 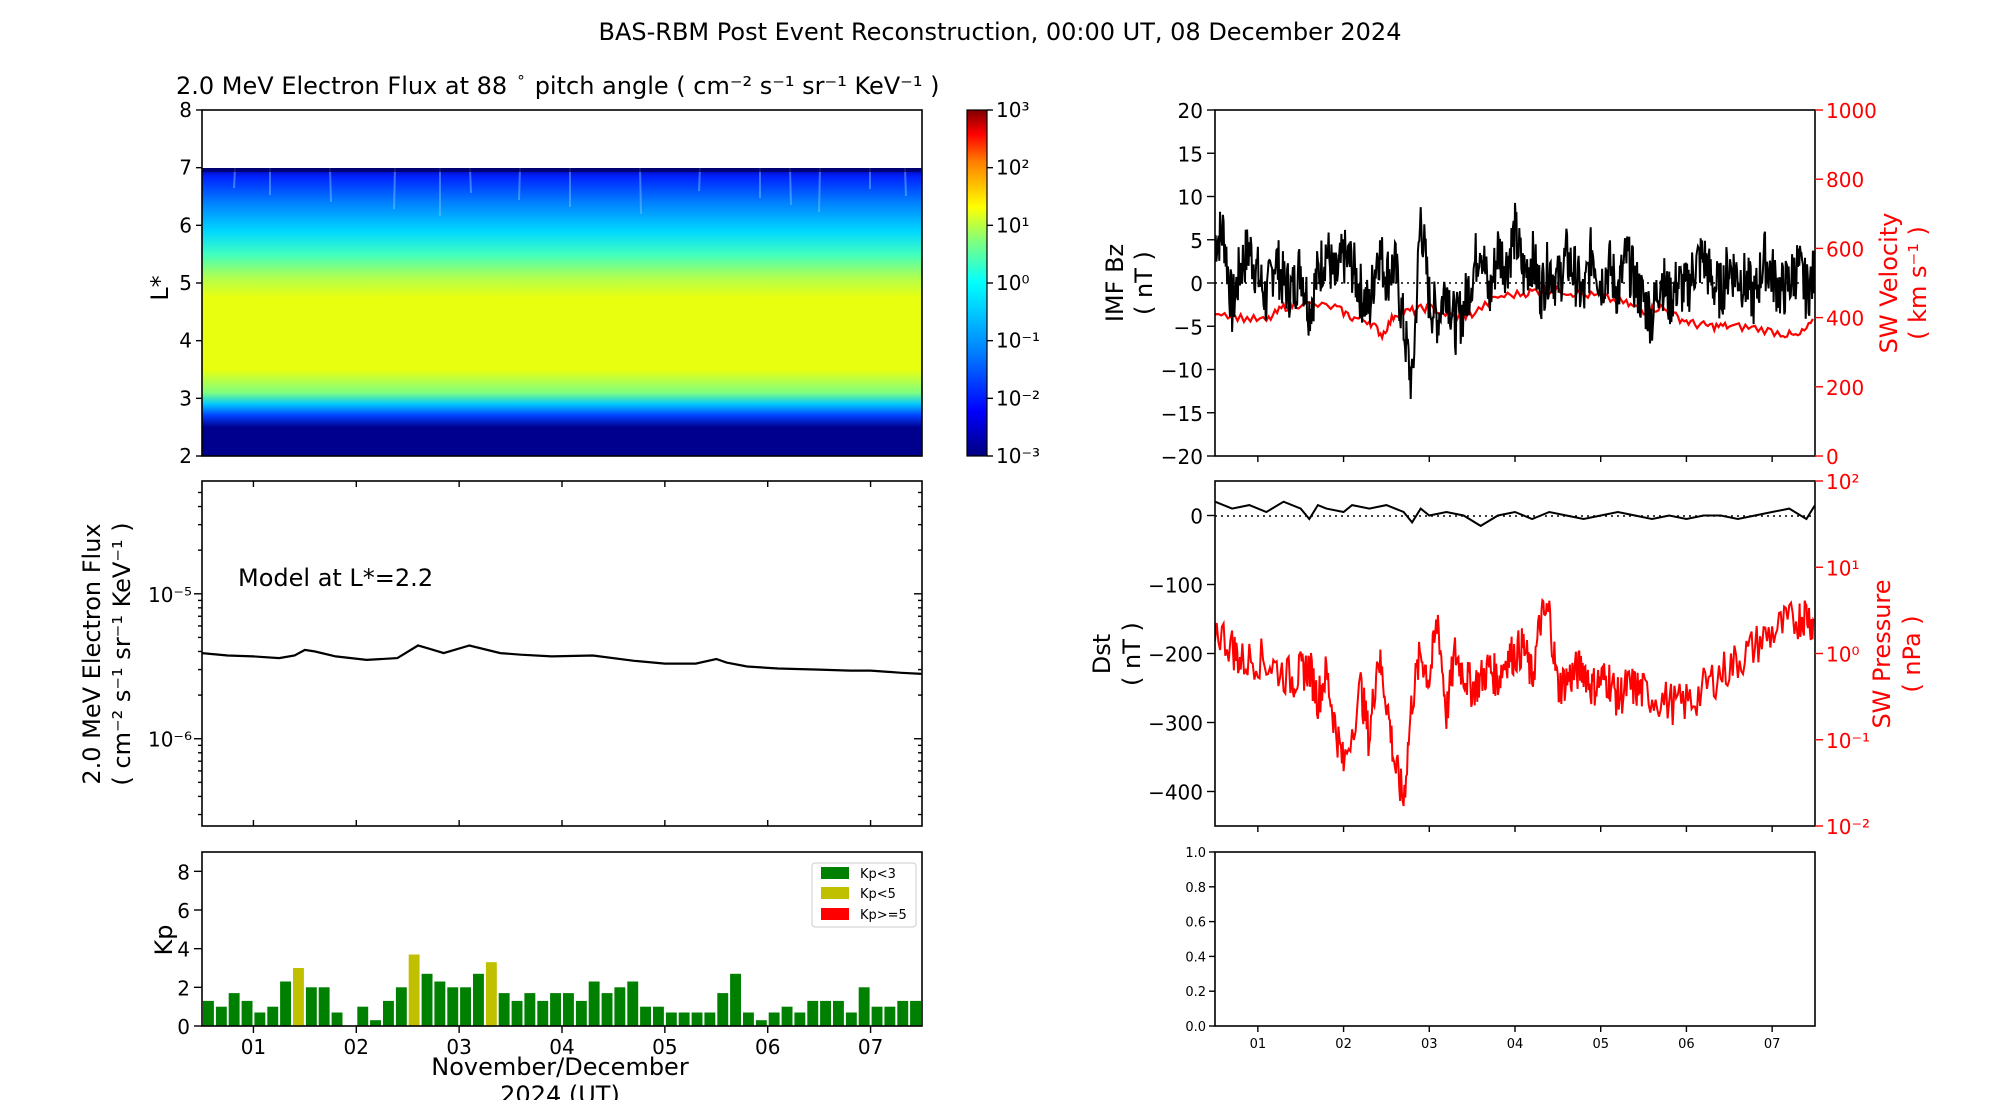 What do you see at coordinates (1012, 168) in the screenshot?
I see `colorbar-tick-label: 10²` at bounding box center [1012, 168].